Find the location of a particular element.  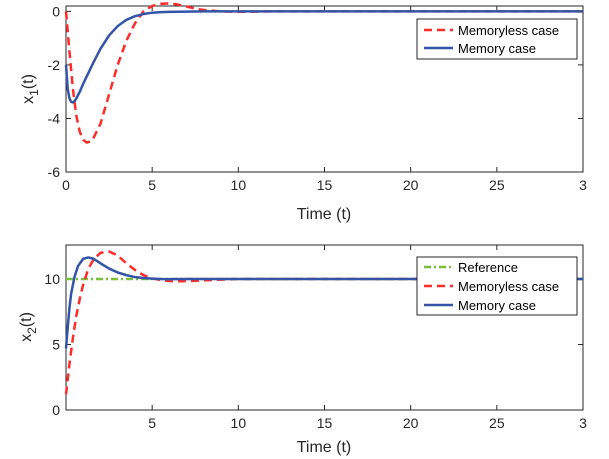

y-axis-label-x1: x1(t) is located at coordinates (30, 89).